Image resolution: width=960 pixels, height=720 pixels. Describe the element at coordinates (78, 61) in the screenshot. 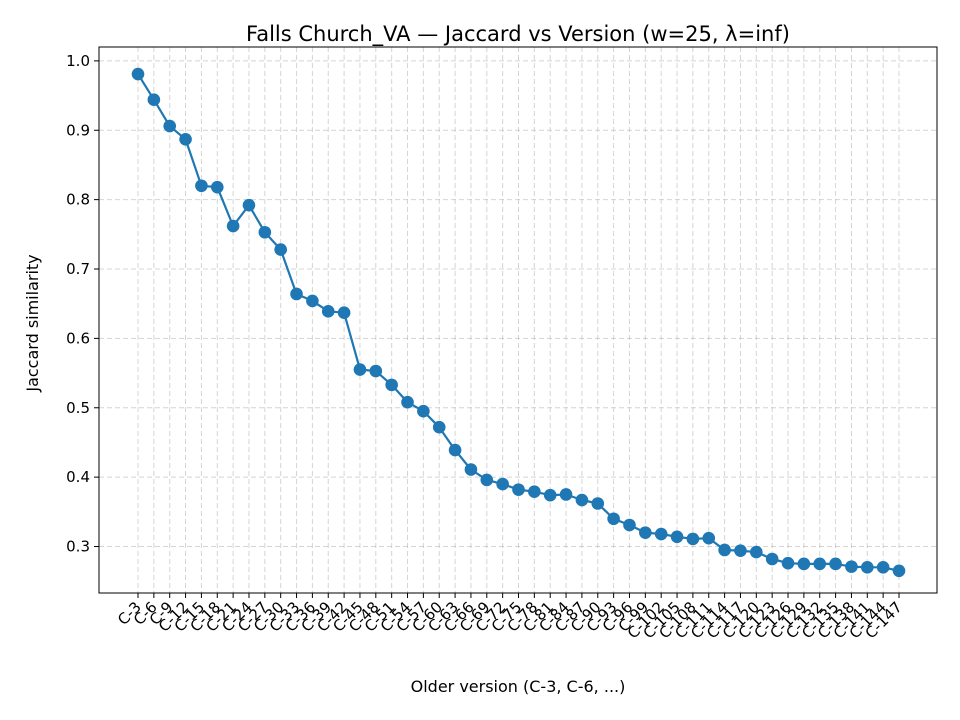

I see `y-tick-label: 1.0` at that location.